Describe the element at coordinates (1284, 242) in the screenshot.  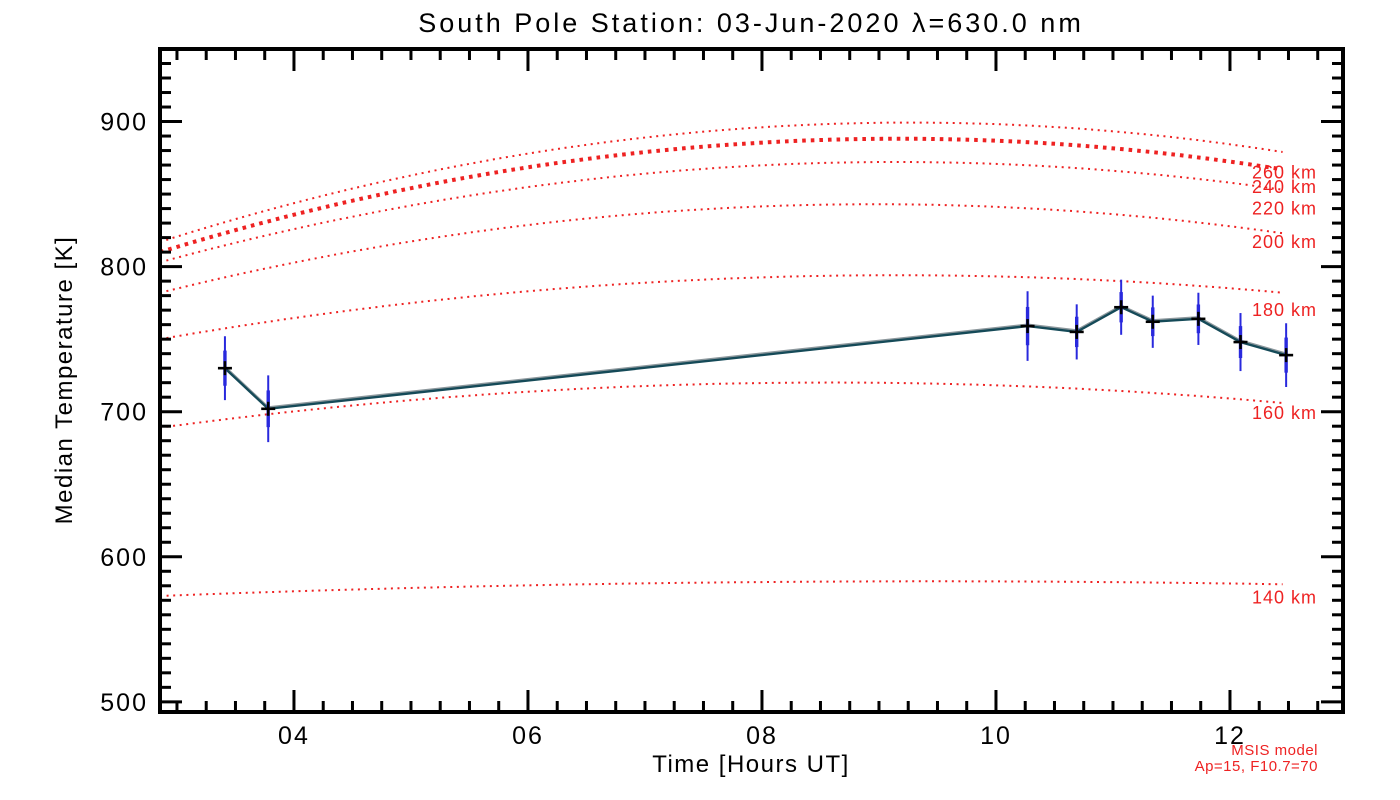
I see `altitude-label-200-km: 200 km` at that location.